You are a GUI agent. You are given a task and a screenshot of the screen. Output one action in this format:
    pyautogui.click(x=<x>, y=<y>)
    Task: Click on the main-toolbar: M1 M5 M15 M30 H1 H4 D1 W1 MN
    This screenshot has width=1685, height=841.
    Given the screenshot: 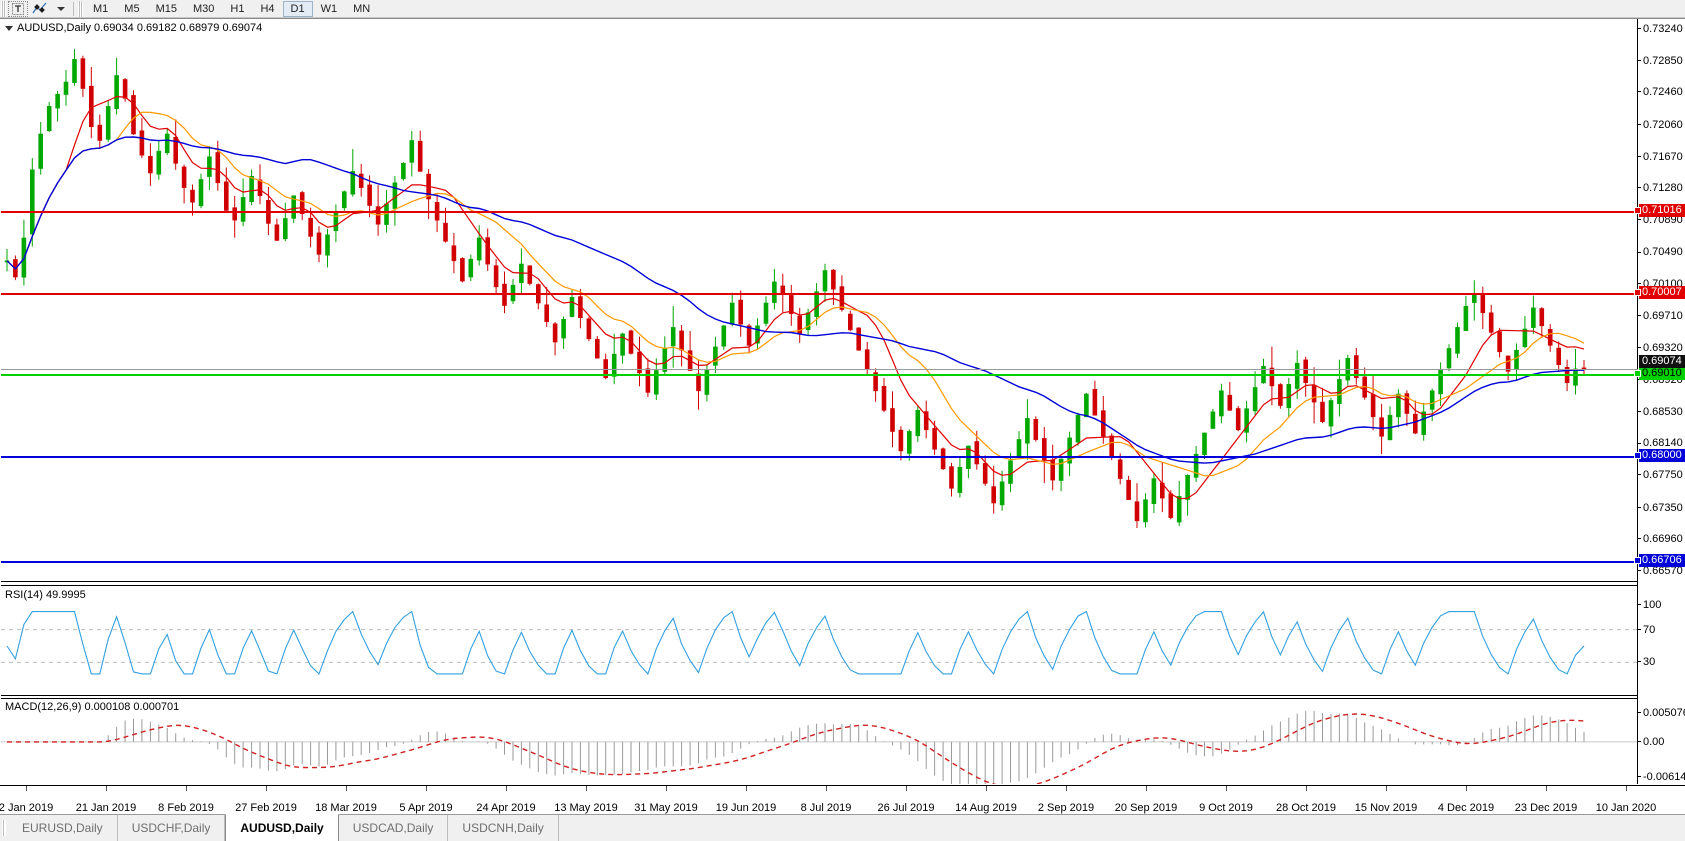 What is the action you would take?
    pyautogui.click(x=842, y=9)
    